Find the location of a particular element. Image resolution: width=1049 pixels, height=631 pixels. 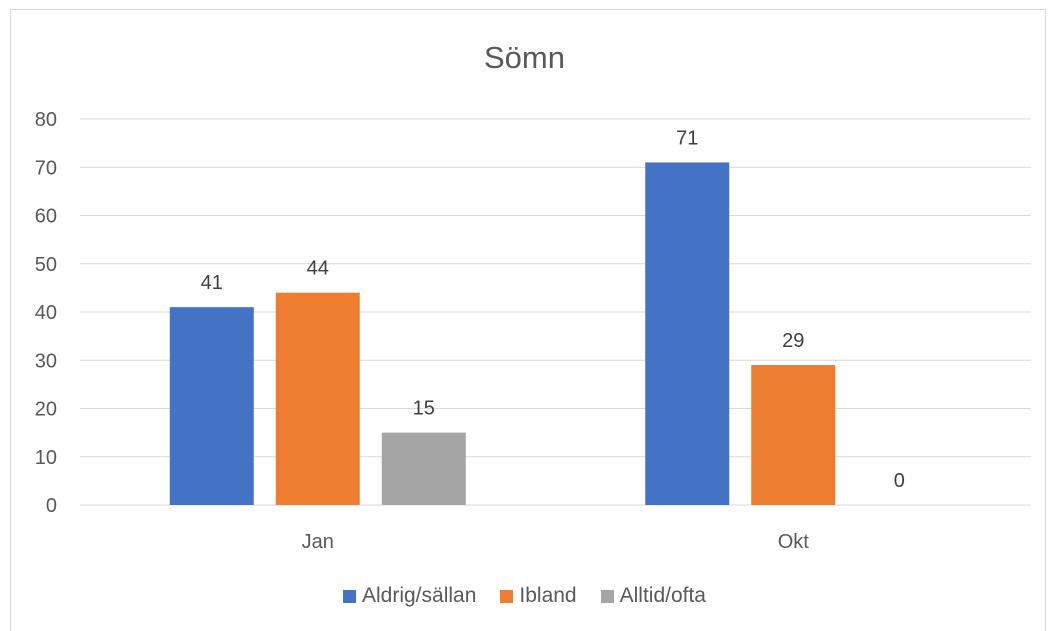

y-axis-ticks: 0 10 20 30 40 50 60 70 80 is located at coordinates (46, 313).